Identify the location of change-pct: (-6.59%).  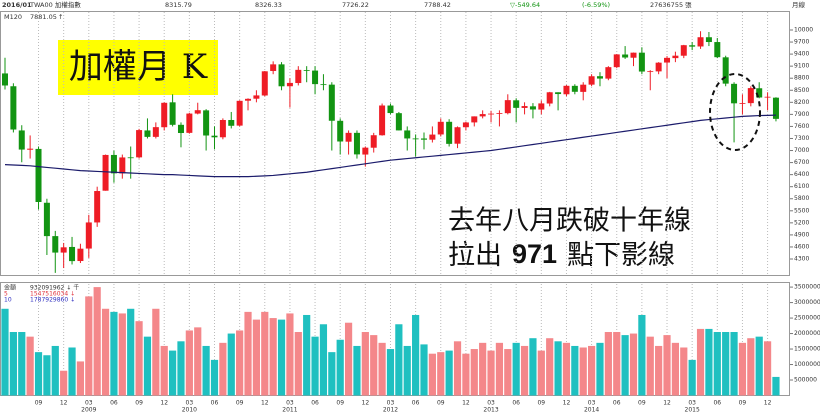
(596, 5).